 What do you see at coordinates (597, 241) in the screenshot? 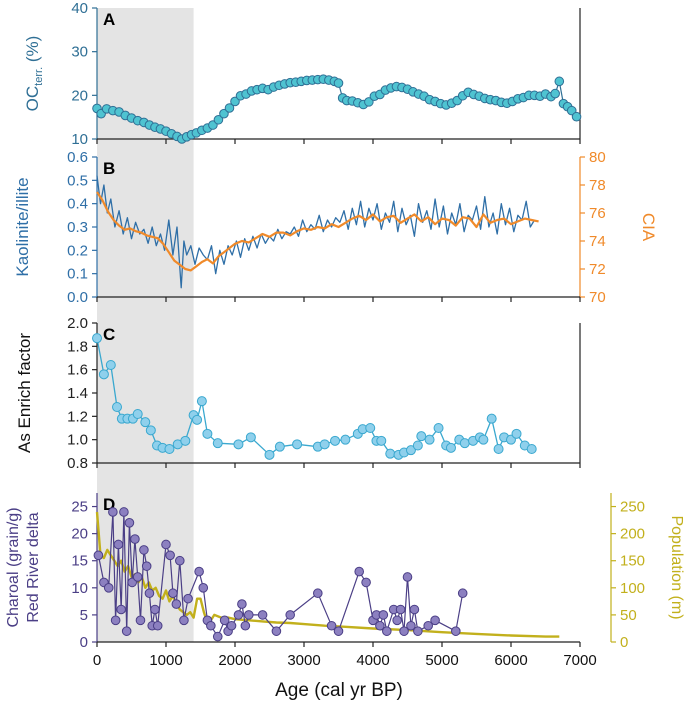
I see `y2-tick-label: 74` at bounding box center [597, 241].